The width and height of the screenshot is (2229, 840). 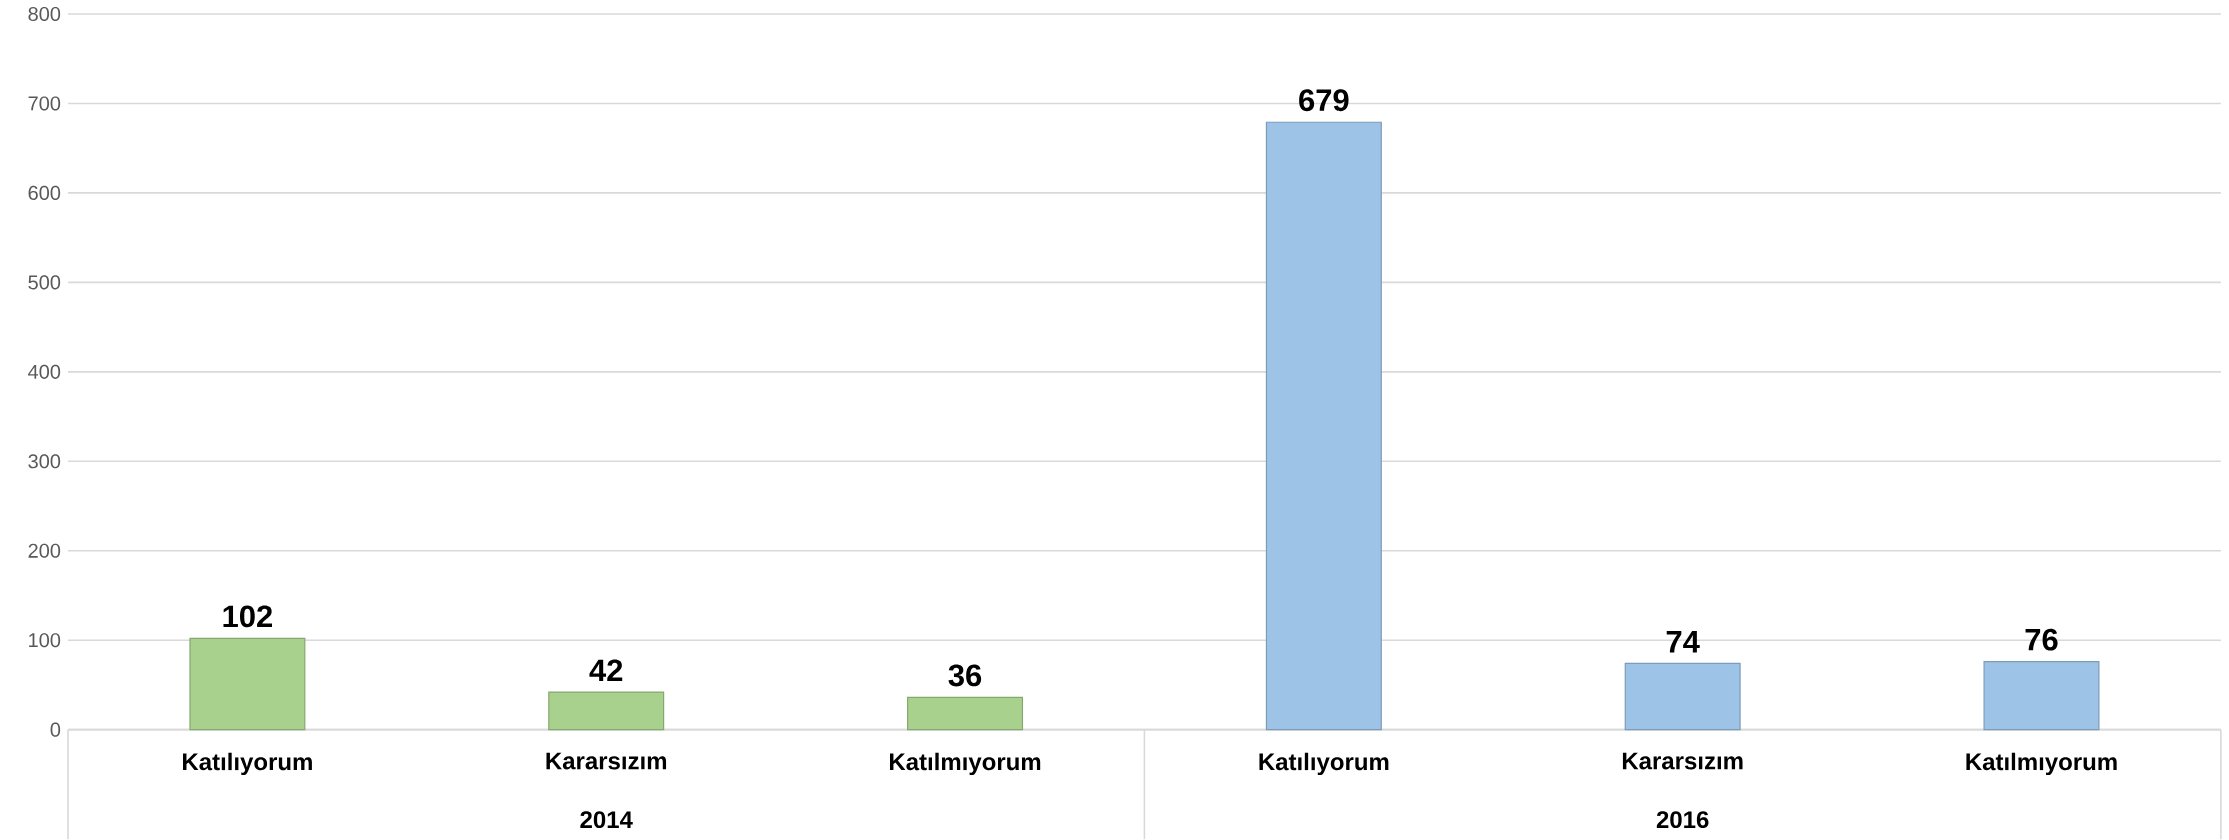 What do you see at coordinates (1324, 100) in the screenshot?
I see `data-label: 679` at bounding box center [1324, 100].